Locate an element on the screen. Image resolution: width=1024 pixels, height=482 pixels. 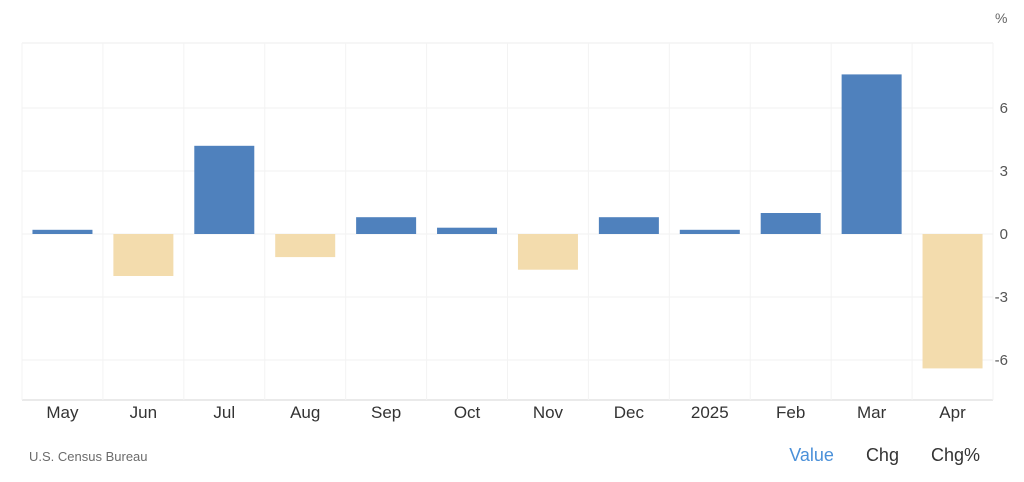
x-tick-label: Aug is located at coordinates (305, 412).